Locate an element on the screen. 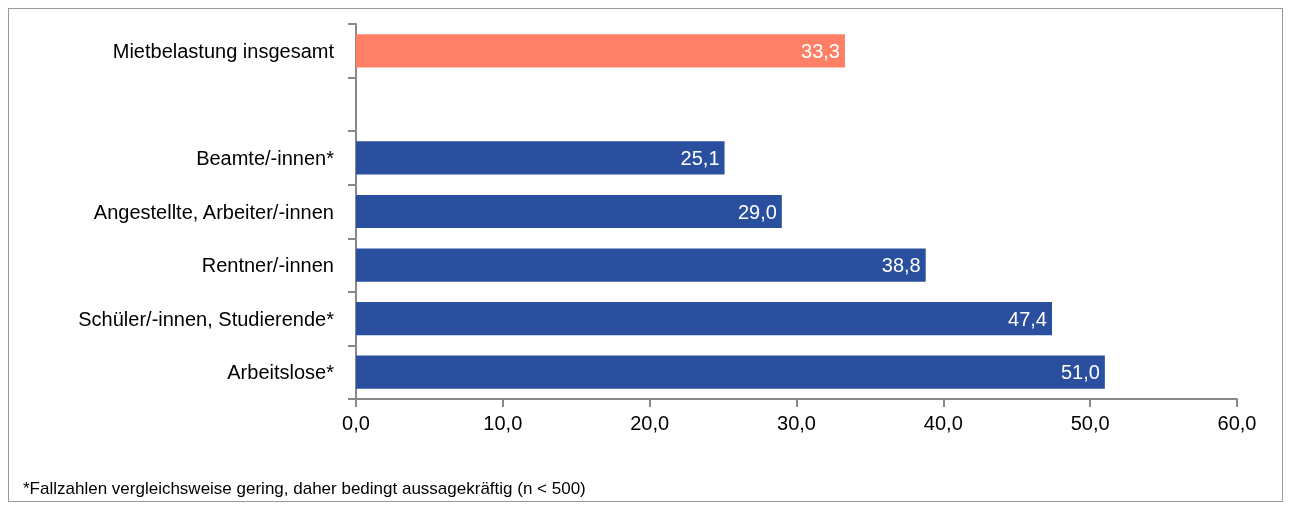 This screenshot has height=512, width=1293. text: *Fallzahlen vergleichsweise gering, daher bedingt aussagekräftig (n < 500) is located at coordinates (304, 488).